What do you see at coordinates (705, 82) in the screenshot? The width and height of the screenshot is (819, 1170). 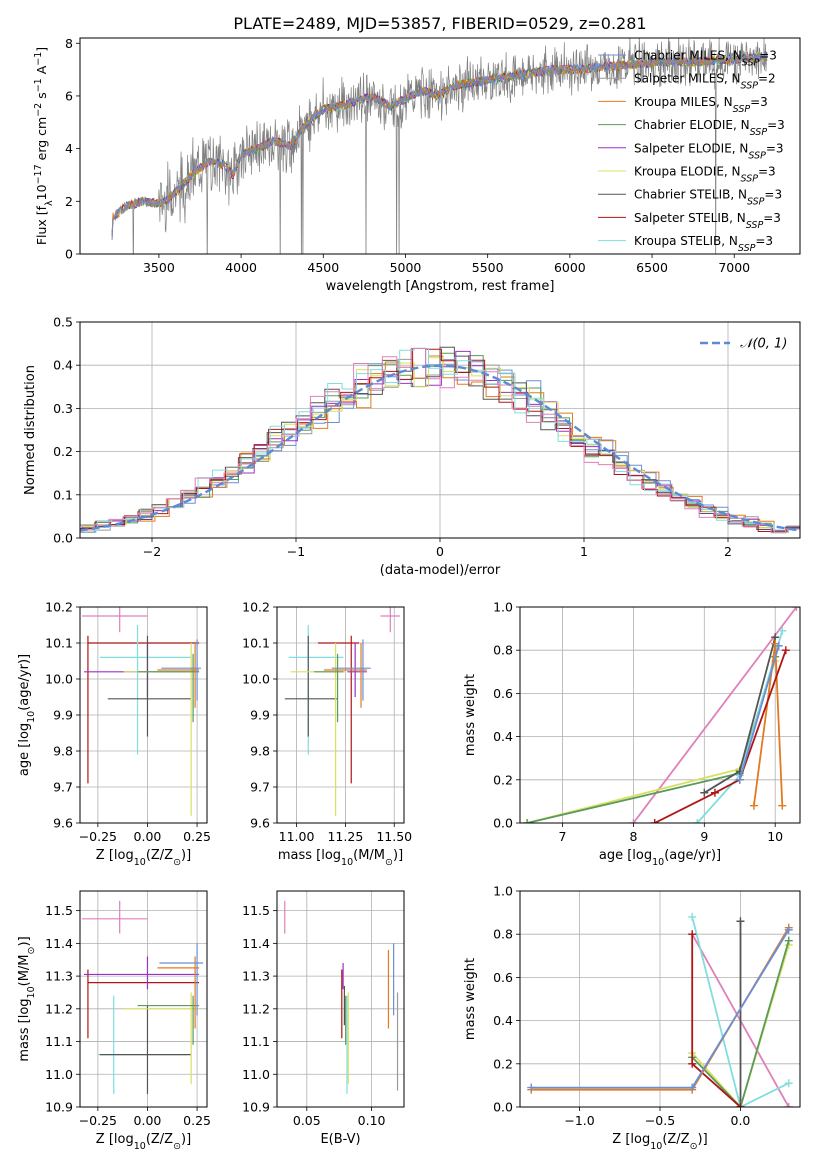 I see `legend-entry: Salpeter MILES, NSSP=2` at bounding box center [705, 82].